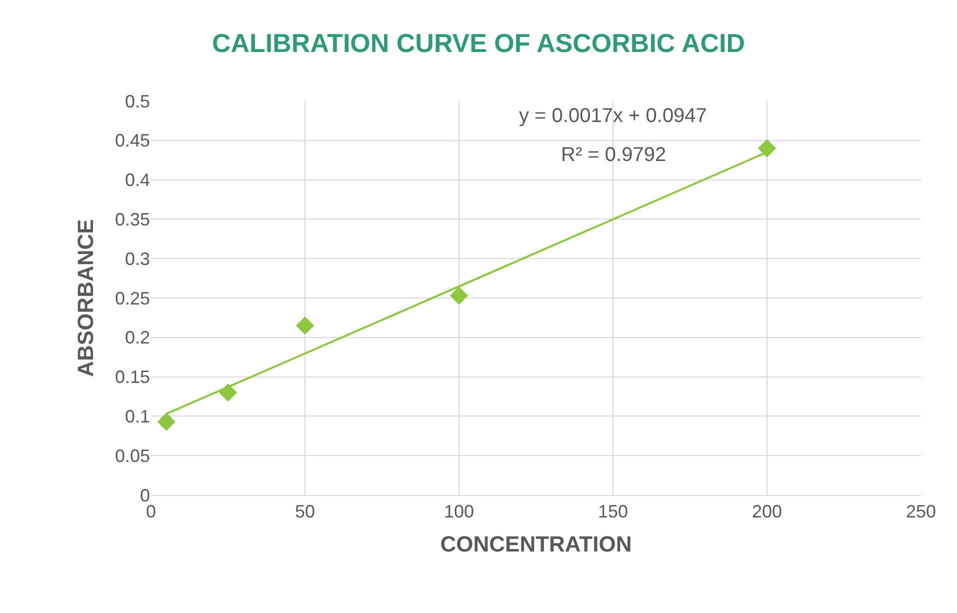  I want to click on x-tick-label: 100, so click(459, 512).